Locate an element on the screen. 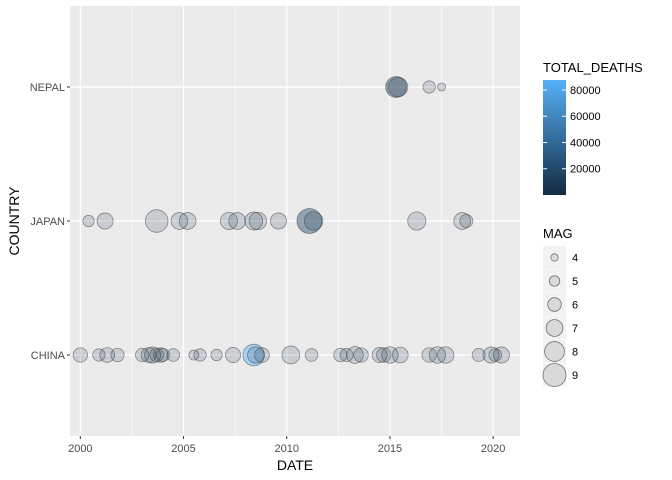 This screenshot has height=480, width=672. colorbar-label: 80000 is located at coordinates (585, 91).